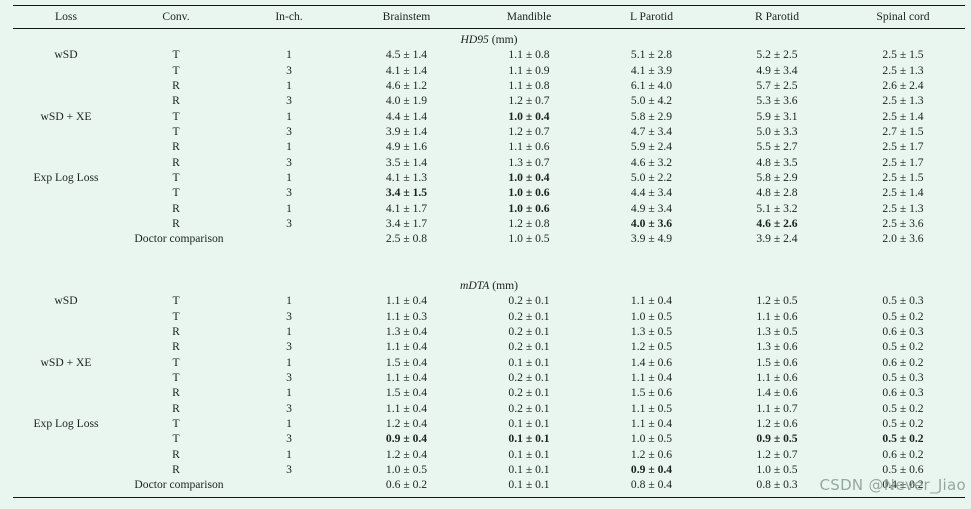 This screenshot has width=971, height=509. I want to click on cell-r-parotid: 5.2 ± 2.5, so click(777, 55).